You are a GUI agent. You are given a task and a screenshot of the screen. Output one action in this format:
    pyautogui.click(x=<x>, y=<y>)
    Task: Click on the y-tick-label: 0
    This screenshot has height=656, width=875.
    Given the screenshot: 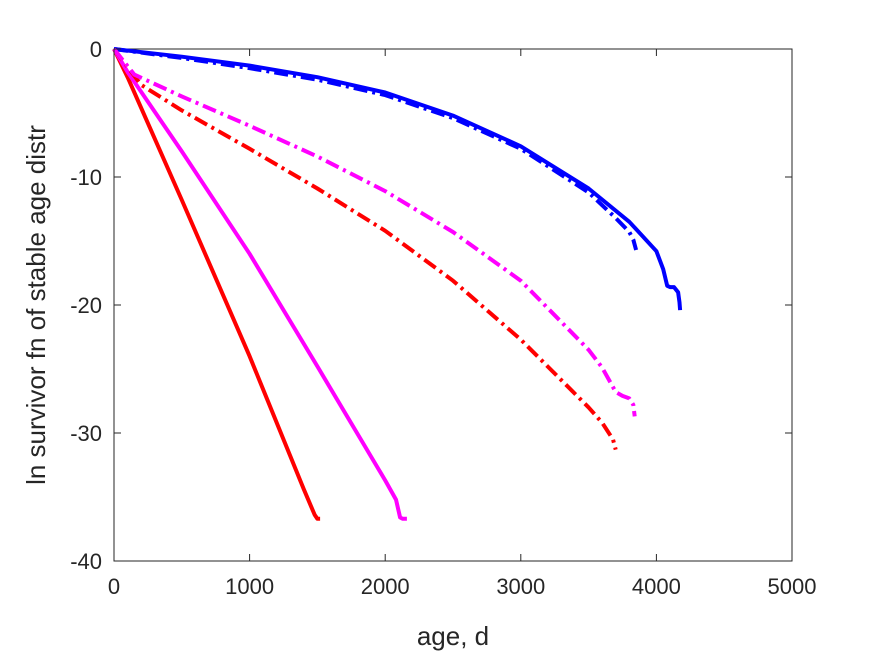 What is the action you would take?
    pyautogui.click(x=96, y=49)
    